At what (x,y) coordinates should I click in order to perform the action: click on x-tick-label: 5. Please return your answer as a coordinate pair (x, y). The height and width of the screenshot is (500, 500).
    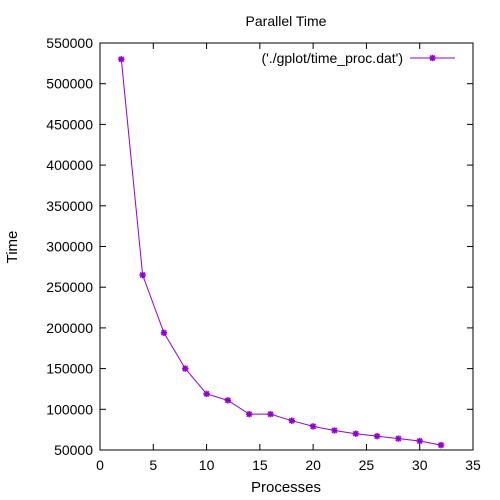
    Looking at the image, I should click on (153, 465).